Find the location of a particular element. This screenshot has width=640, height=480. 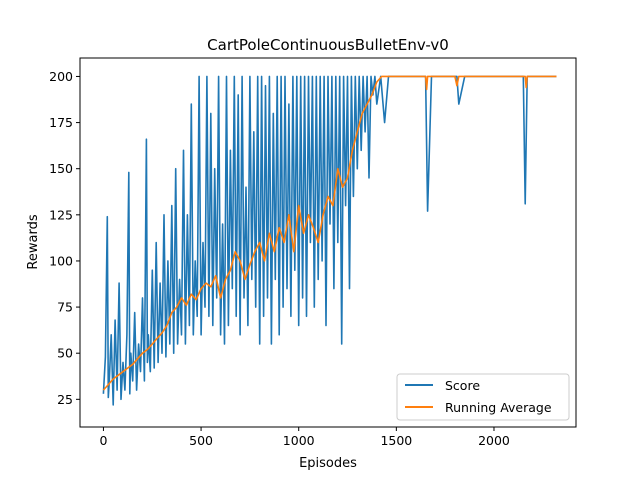

legend-label-score: Score is located at coordinates (462, 385).